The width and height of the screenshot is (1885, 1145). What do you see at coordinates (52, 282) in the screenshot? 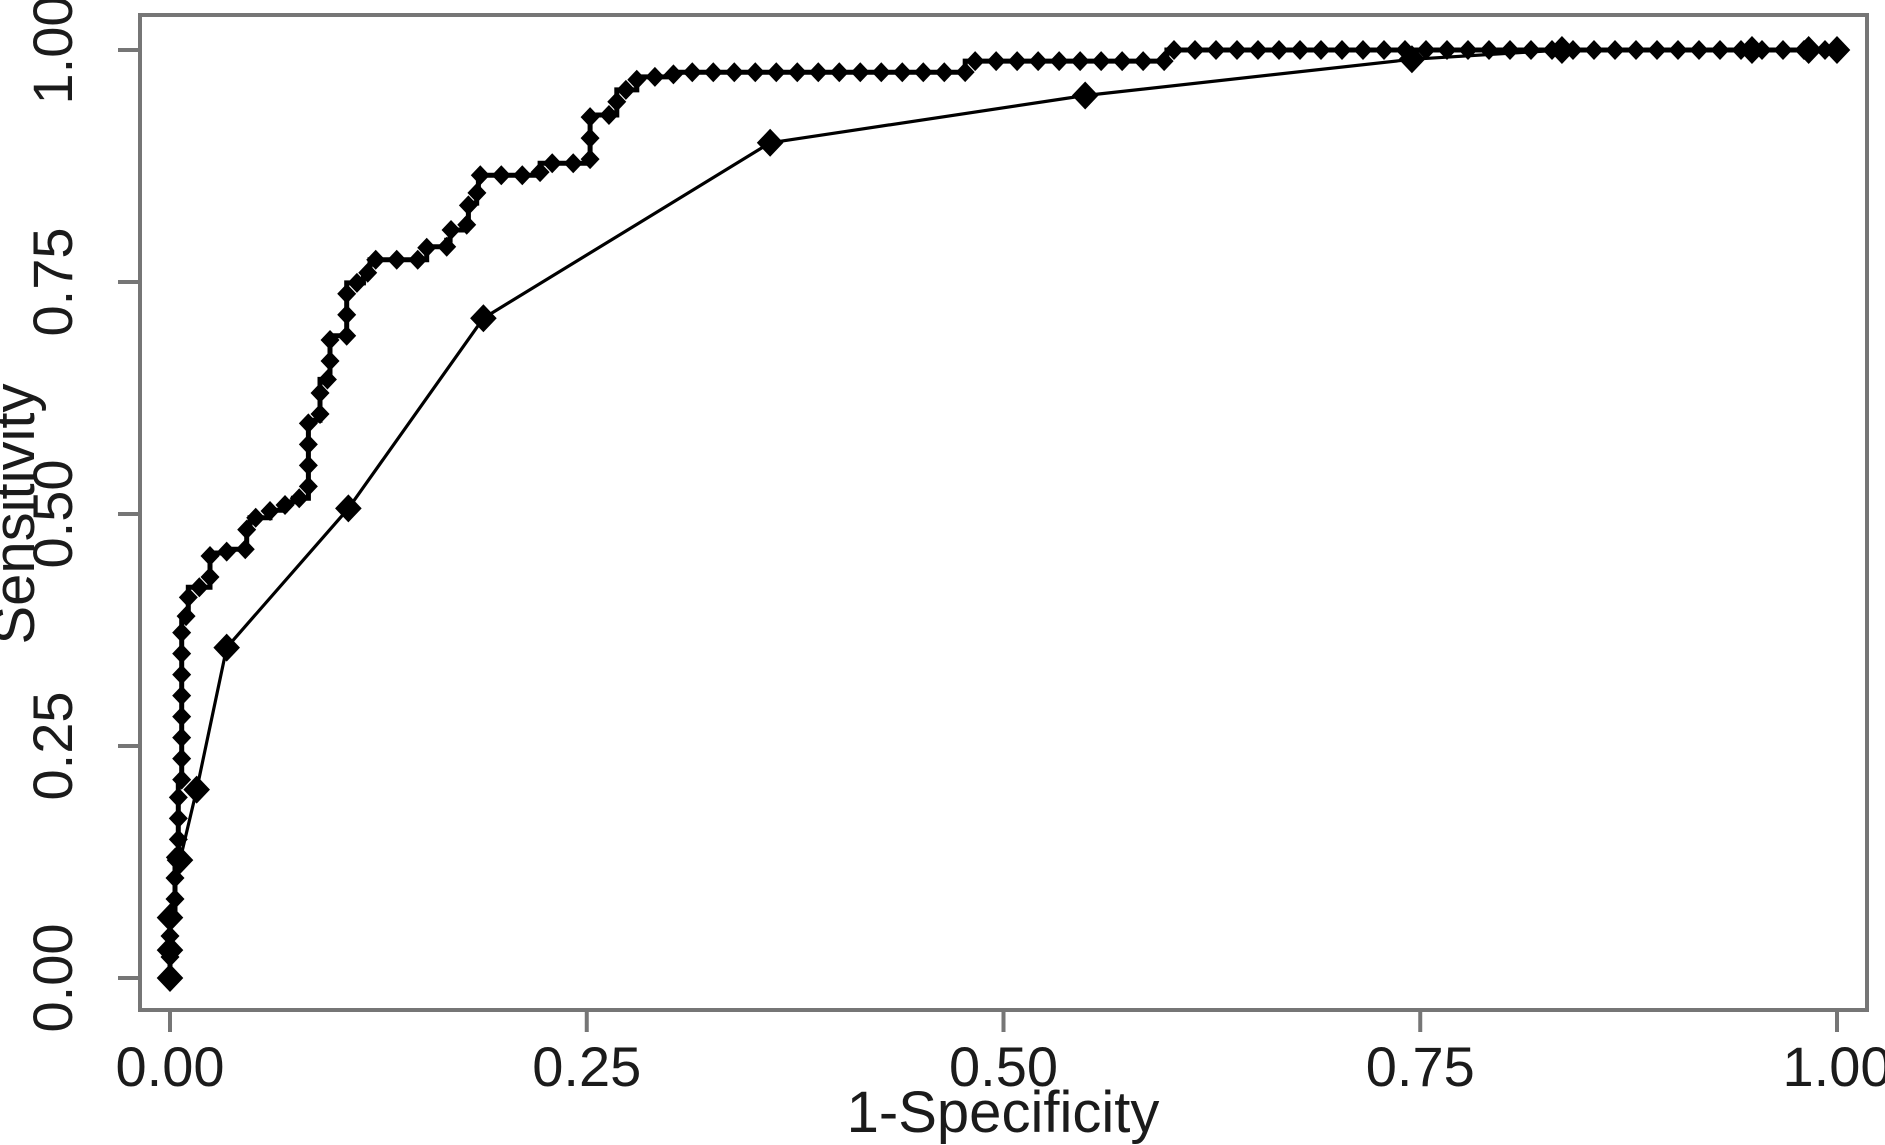
I see `y-tick-label: 0.75` at bounding box center [52, 282].